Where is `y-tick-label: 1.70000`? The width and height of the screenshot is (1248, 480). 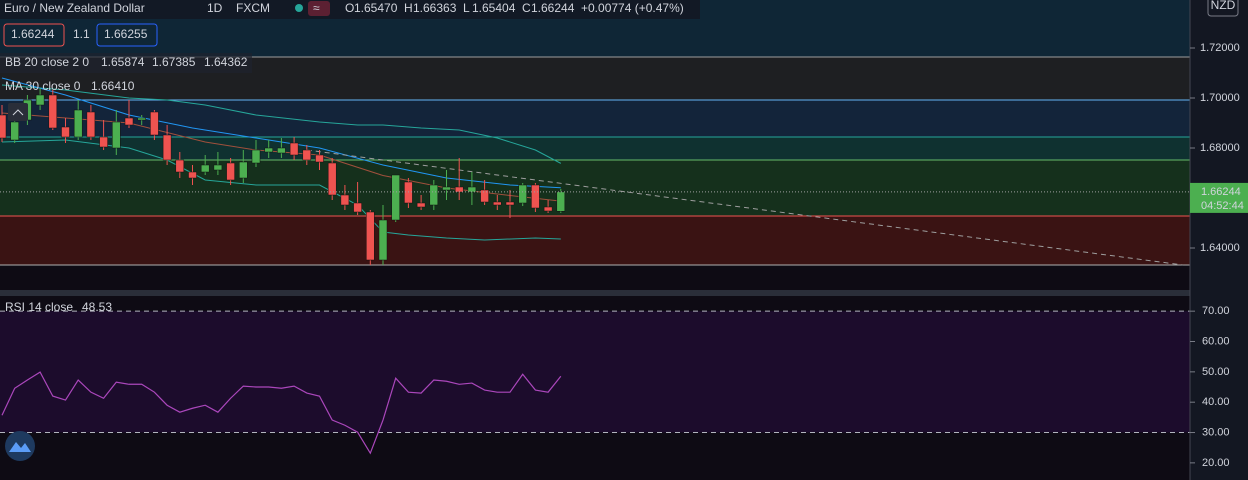
y-tick-label: 1.70000 is located at coordinates (1220, 98).